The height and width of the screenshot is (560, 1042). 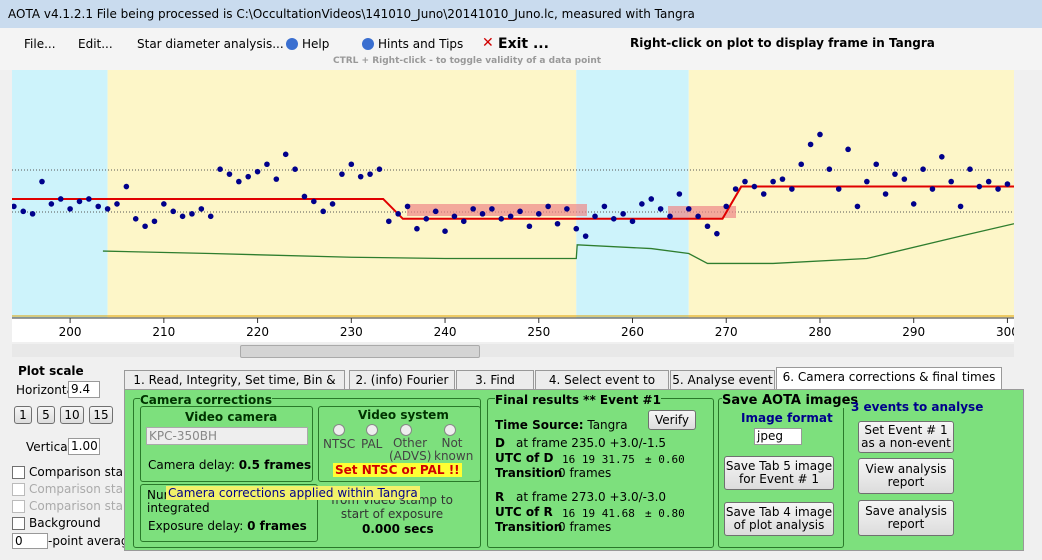 What do you see at coordinates (227, 436) in the screenshot?
I see `dropdown: KPC-350BH` at bounding box center [227, 436].